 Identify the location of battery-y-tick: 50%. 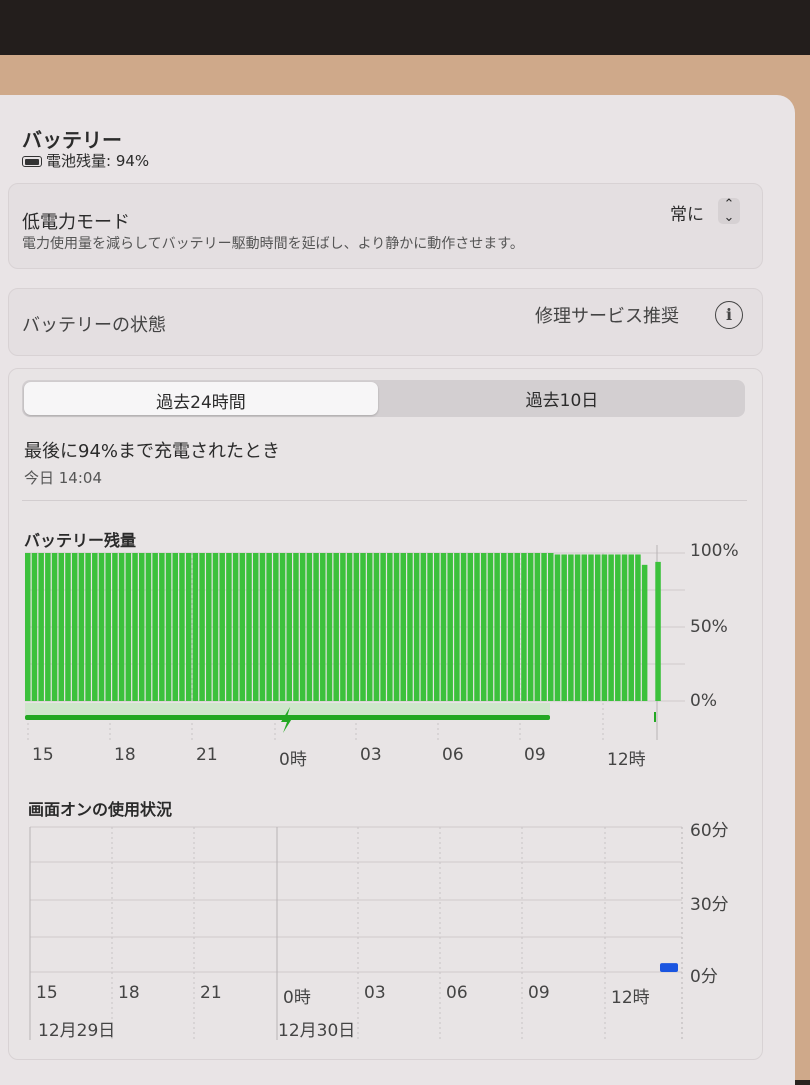
(709, 627).